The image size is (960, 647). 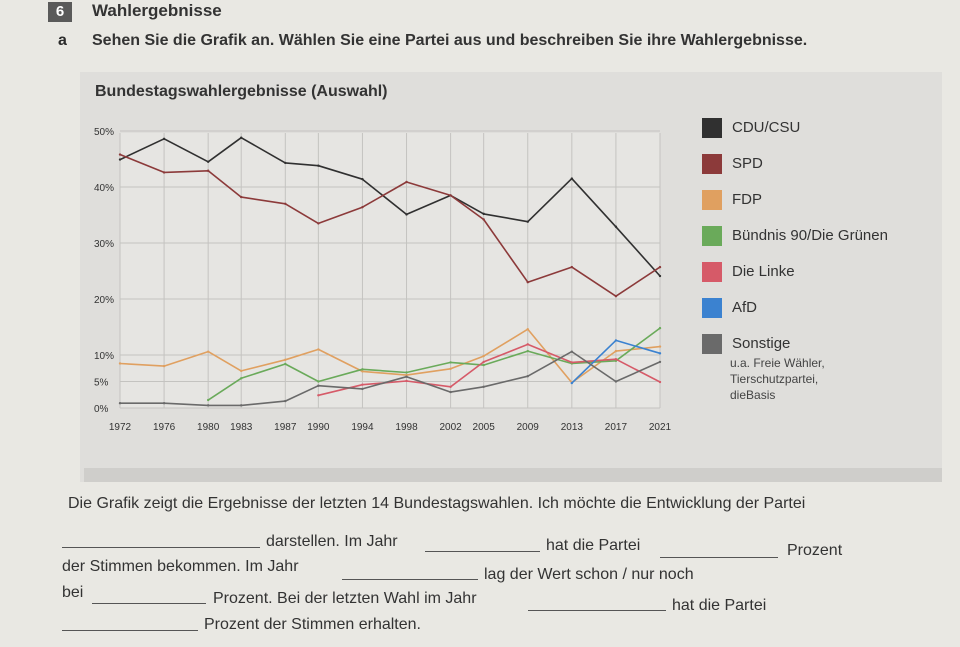 What do you see at coordinates (362, 427) in the screenshot?
I see `x-tick-label: 1994` at bounding box center [362, 427].